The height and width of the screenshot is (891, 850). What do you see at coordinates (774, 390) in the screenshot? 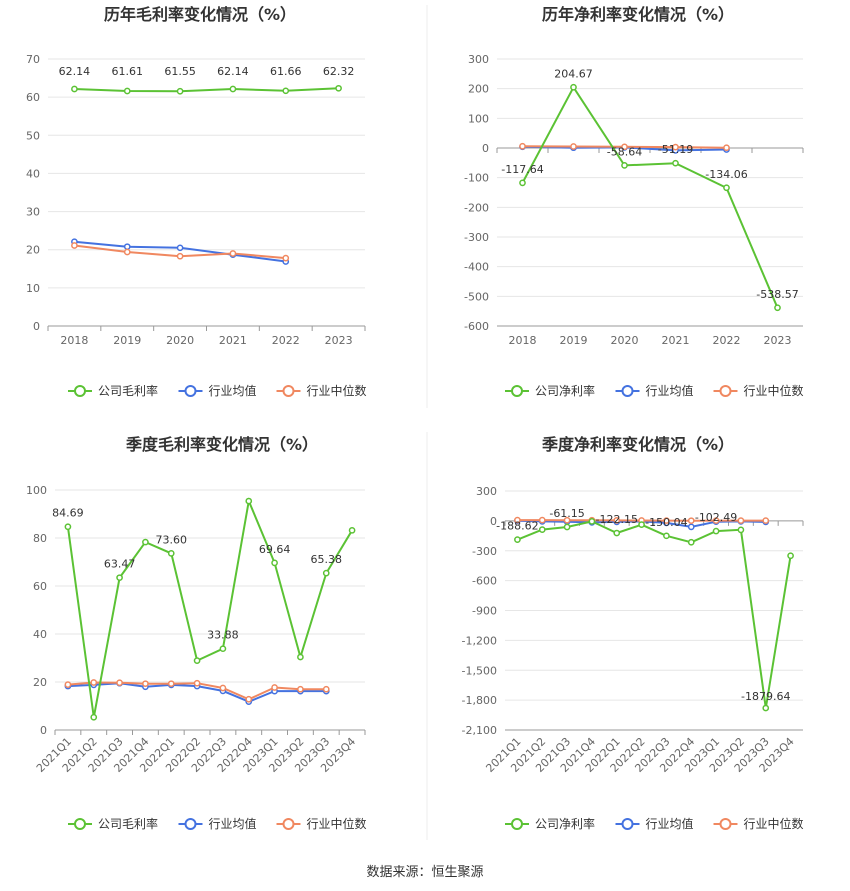
I see `legend-label: 行业中位数` at bounding box center [774, 390].